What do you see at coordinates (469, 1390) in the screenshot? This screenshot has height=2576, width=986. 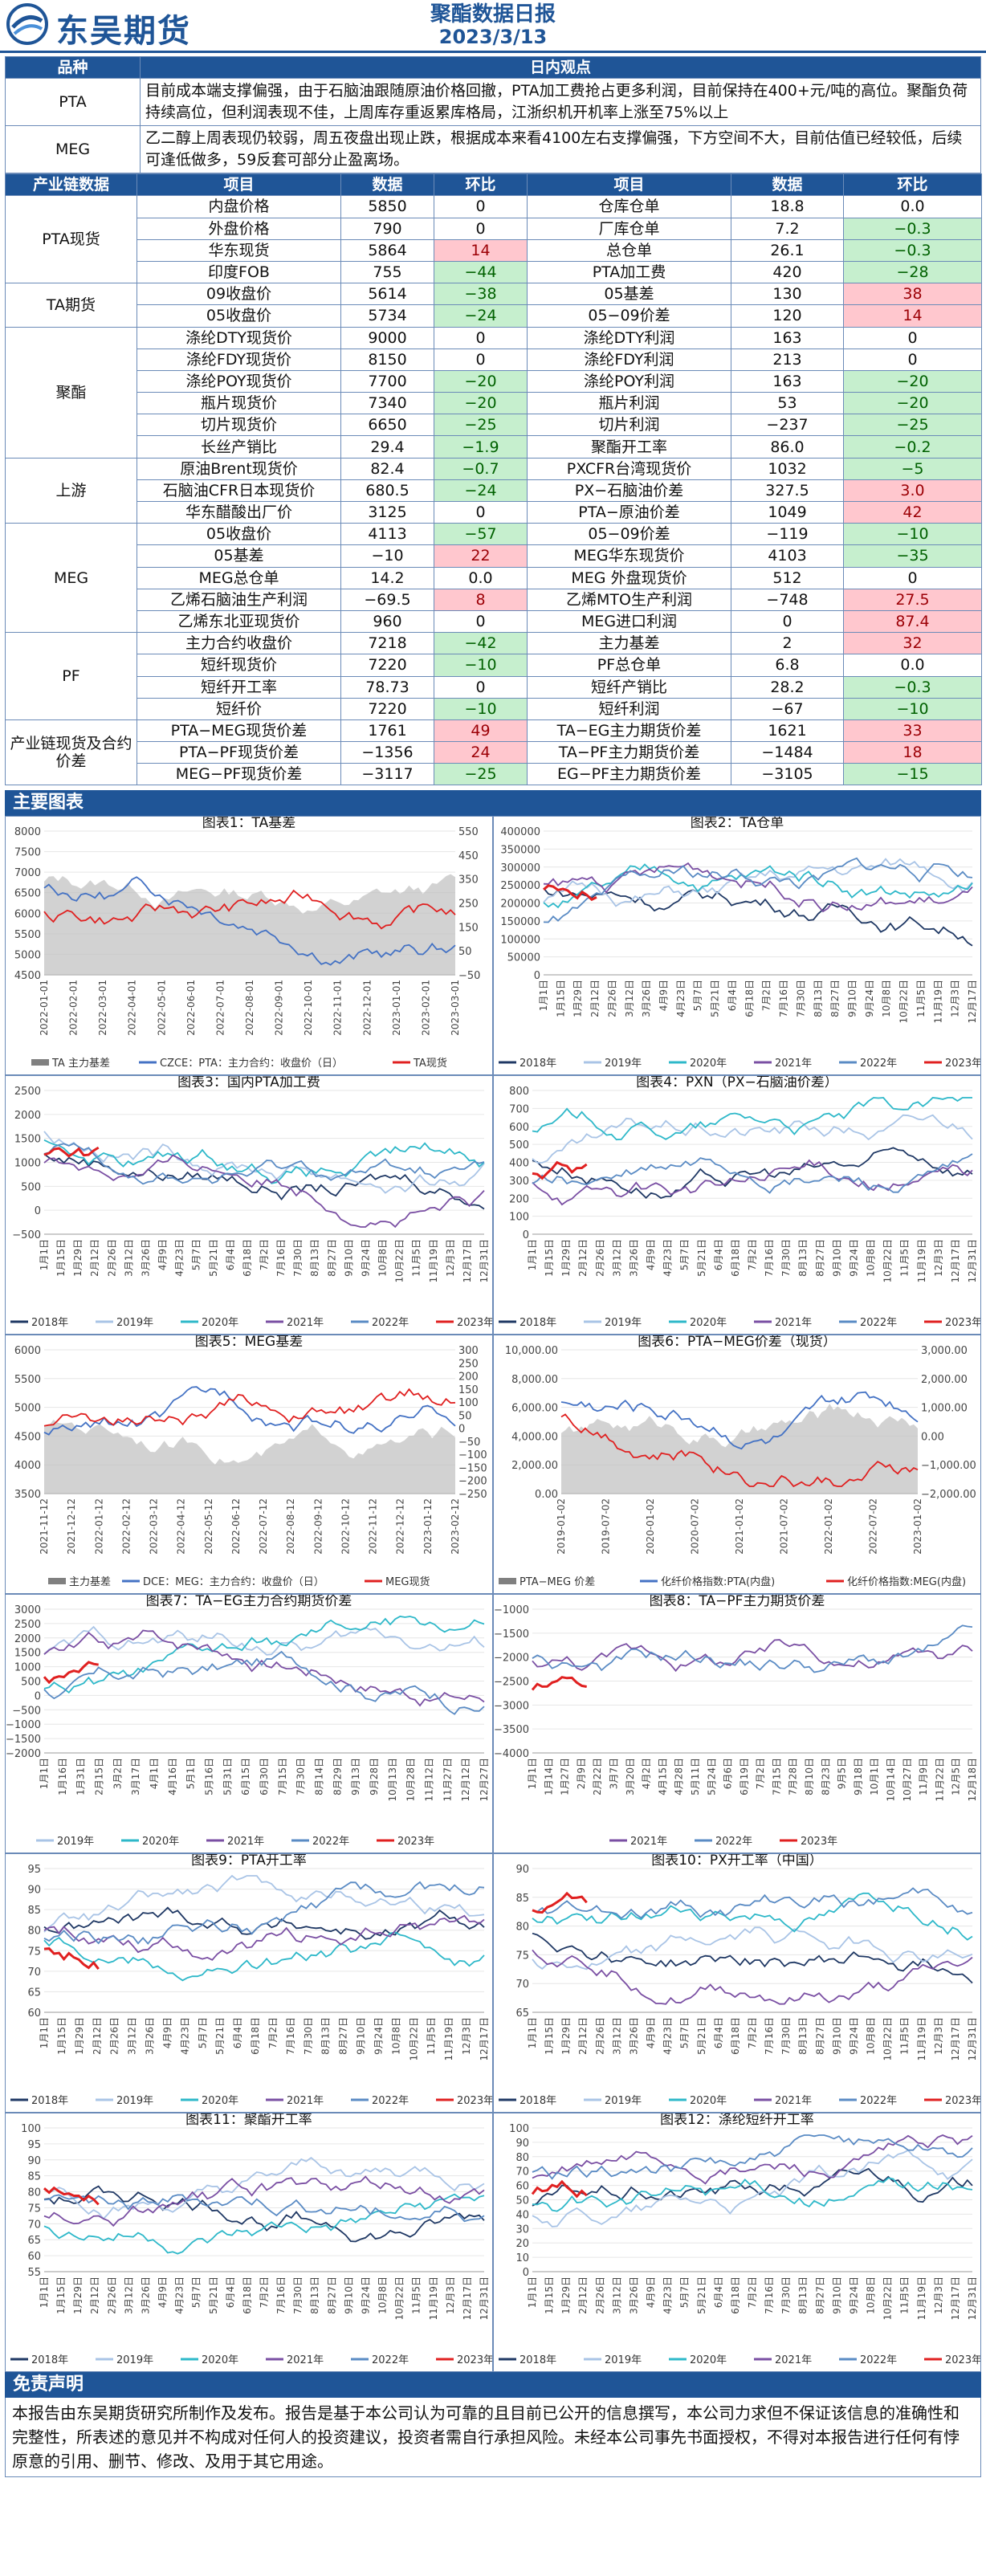 I see `y2-tick-label: 150` at bounding box center [469, 1390].